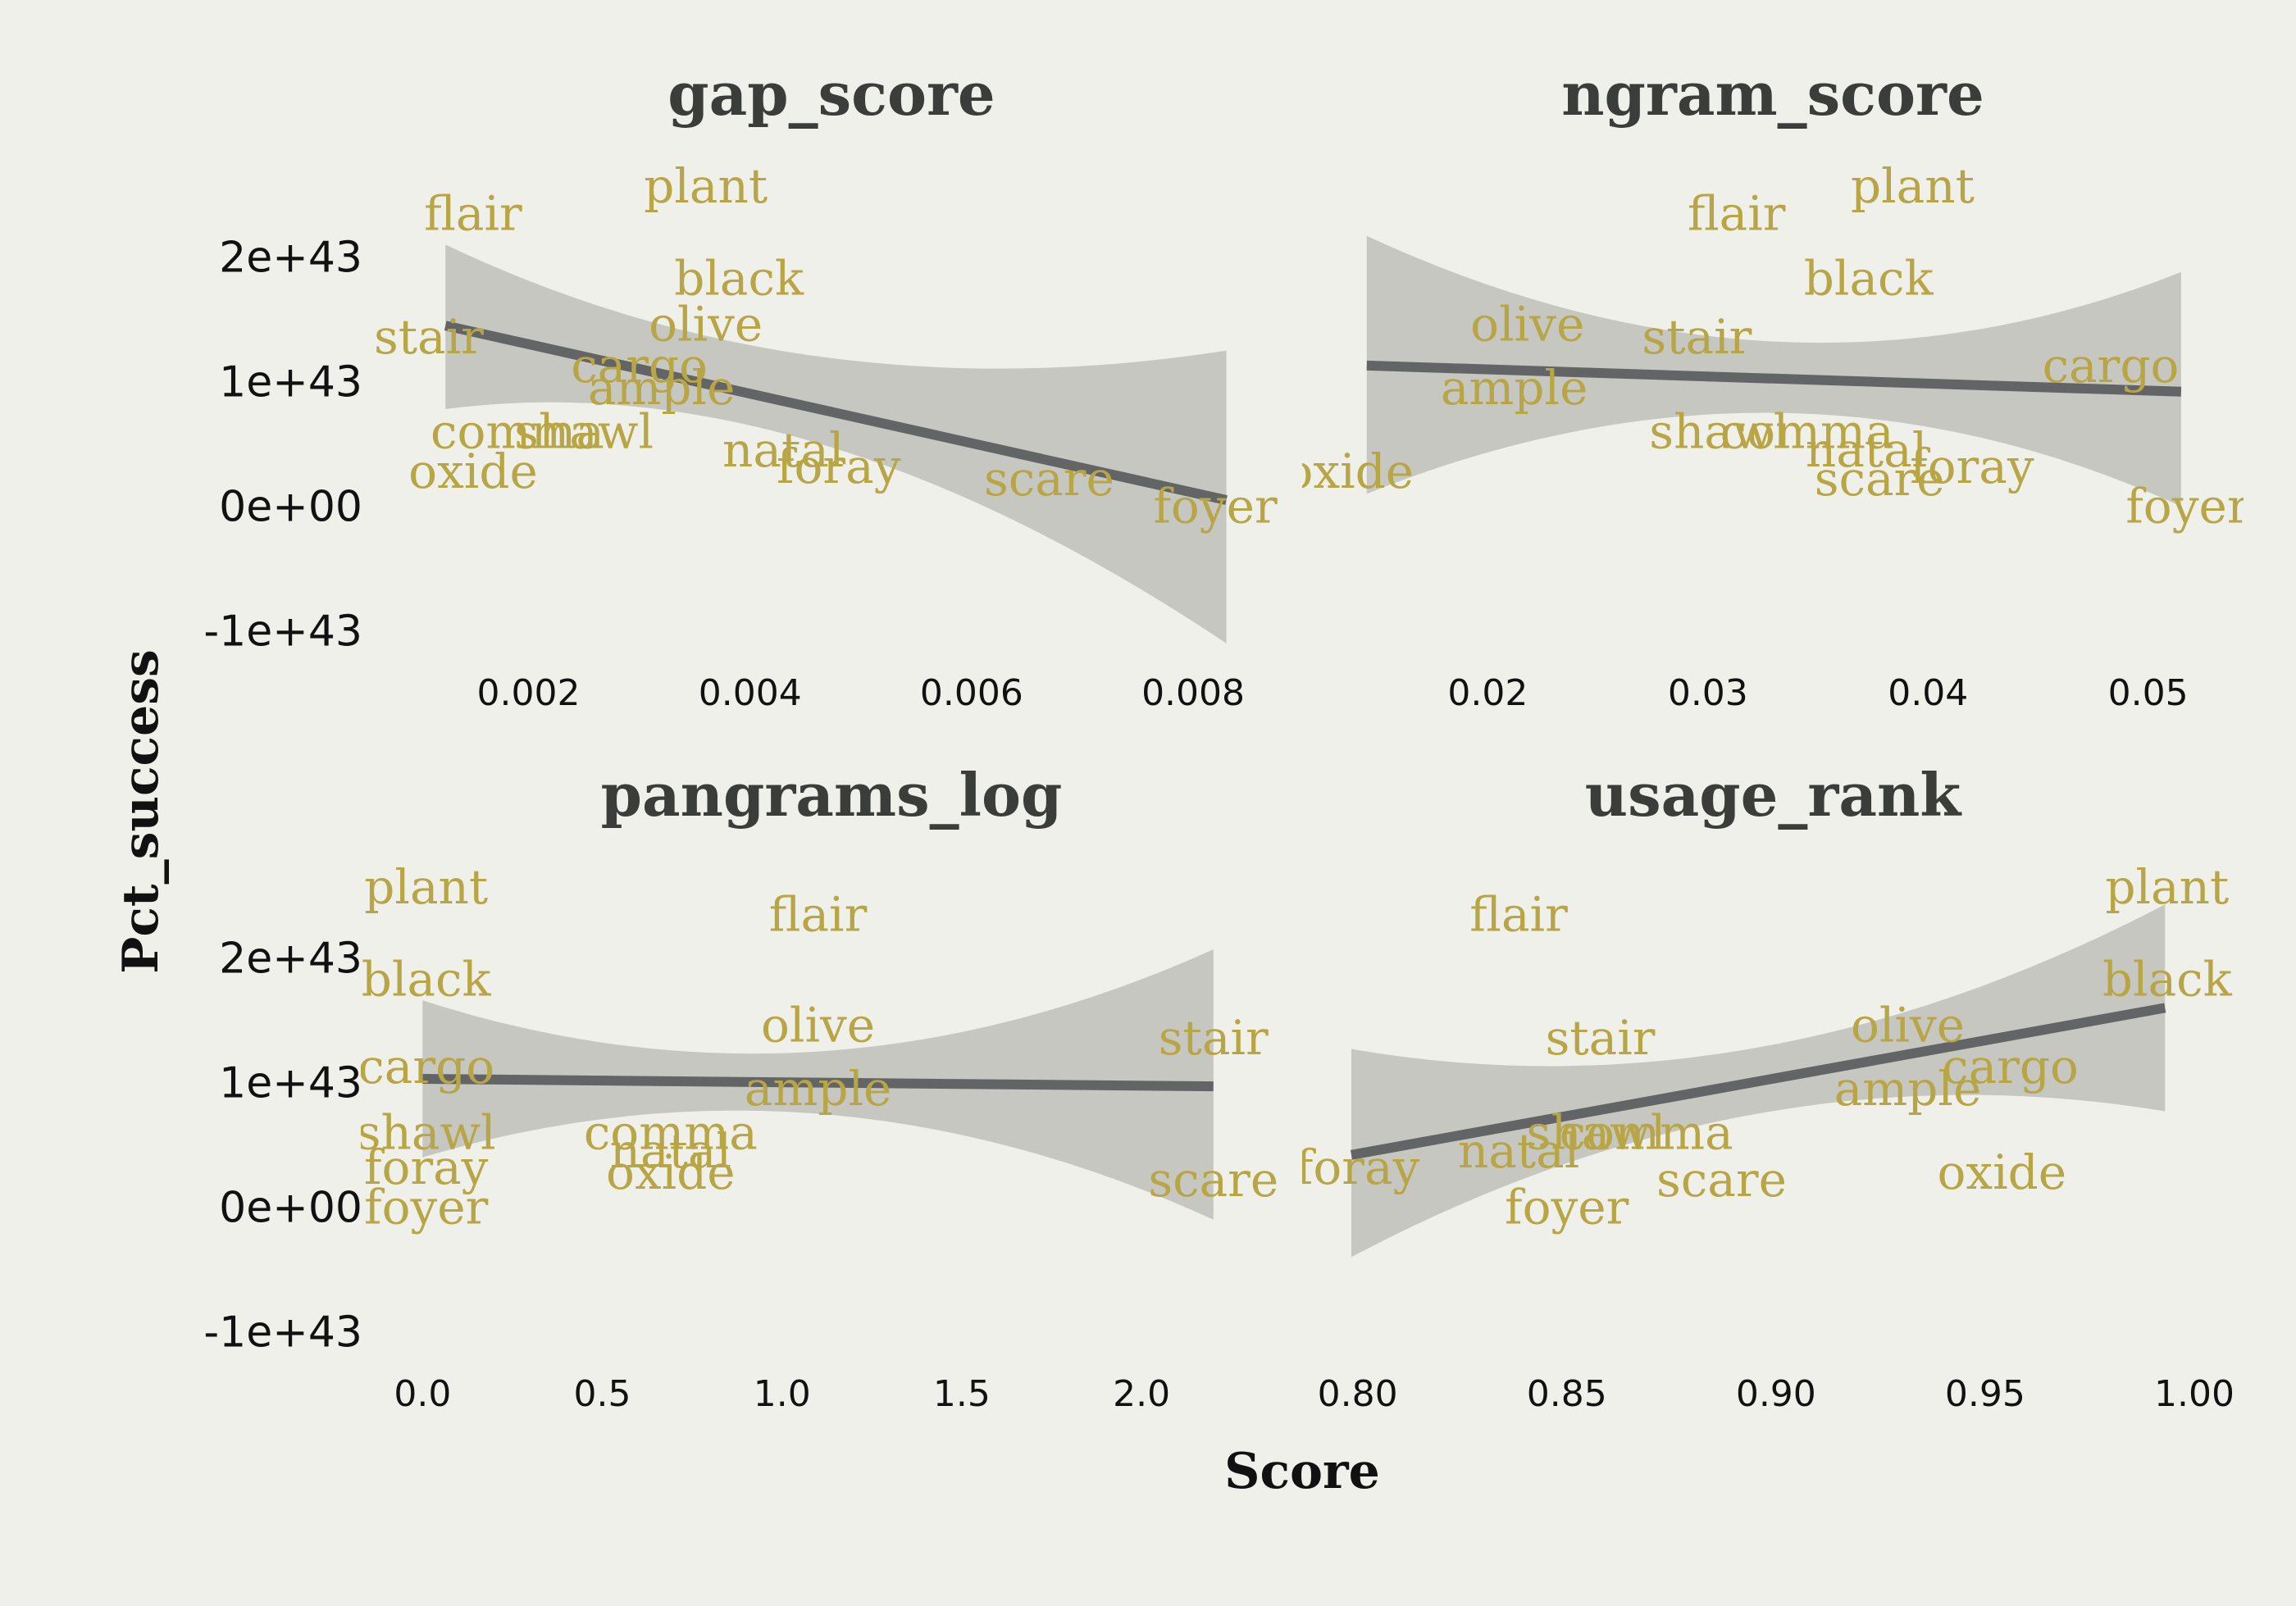 The image size is (2296, 1606). What do you see at coordinates (529, 693) in the screenshot?
I see `x-tick-label: 0.002` at bounding box center [529, 693].